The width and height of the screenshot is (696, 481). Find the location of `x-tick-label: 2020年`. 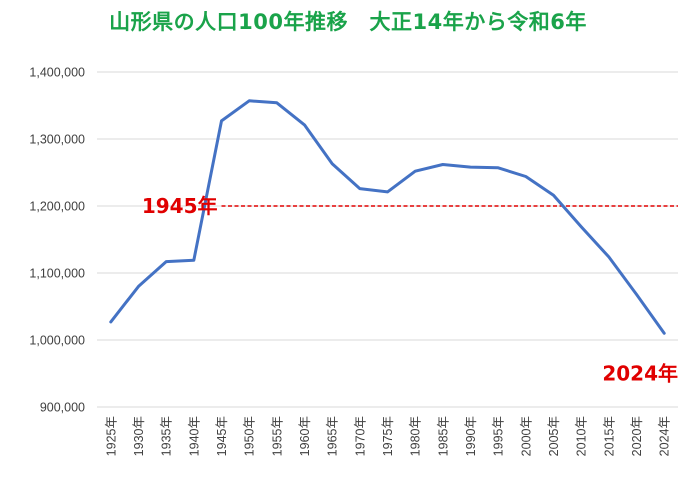

x-tick-label: 2020年 is located at coordinates (637, 436).